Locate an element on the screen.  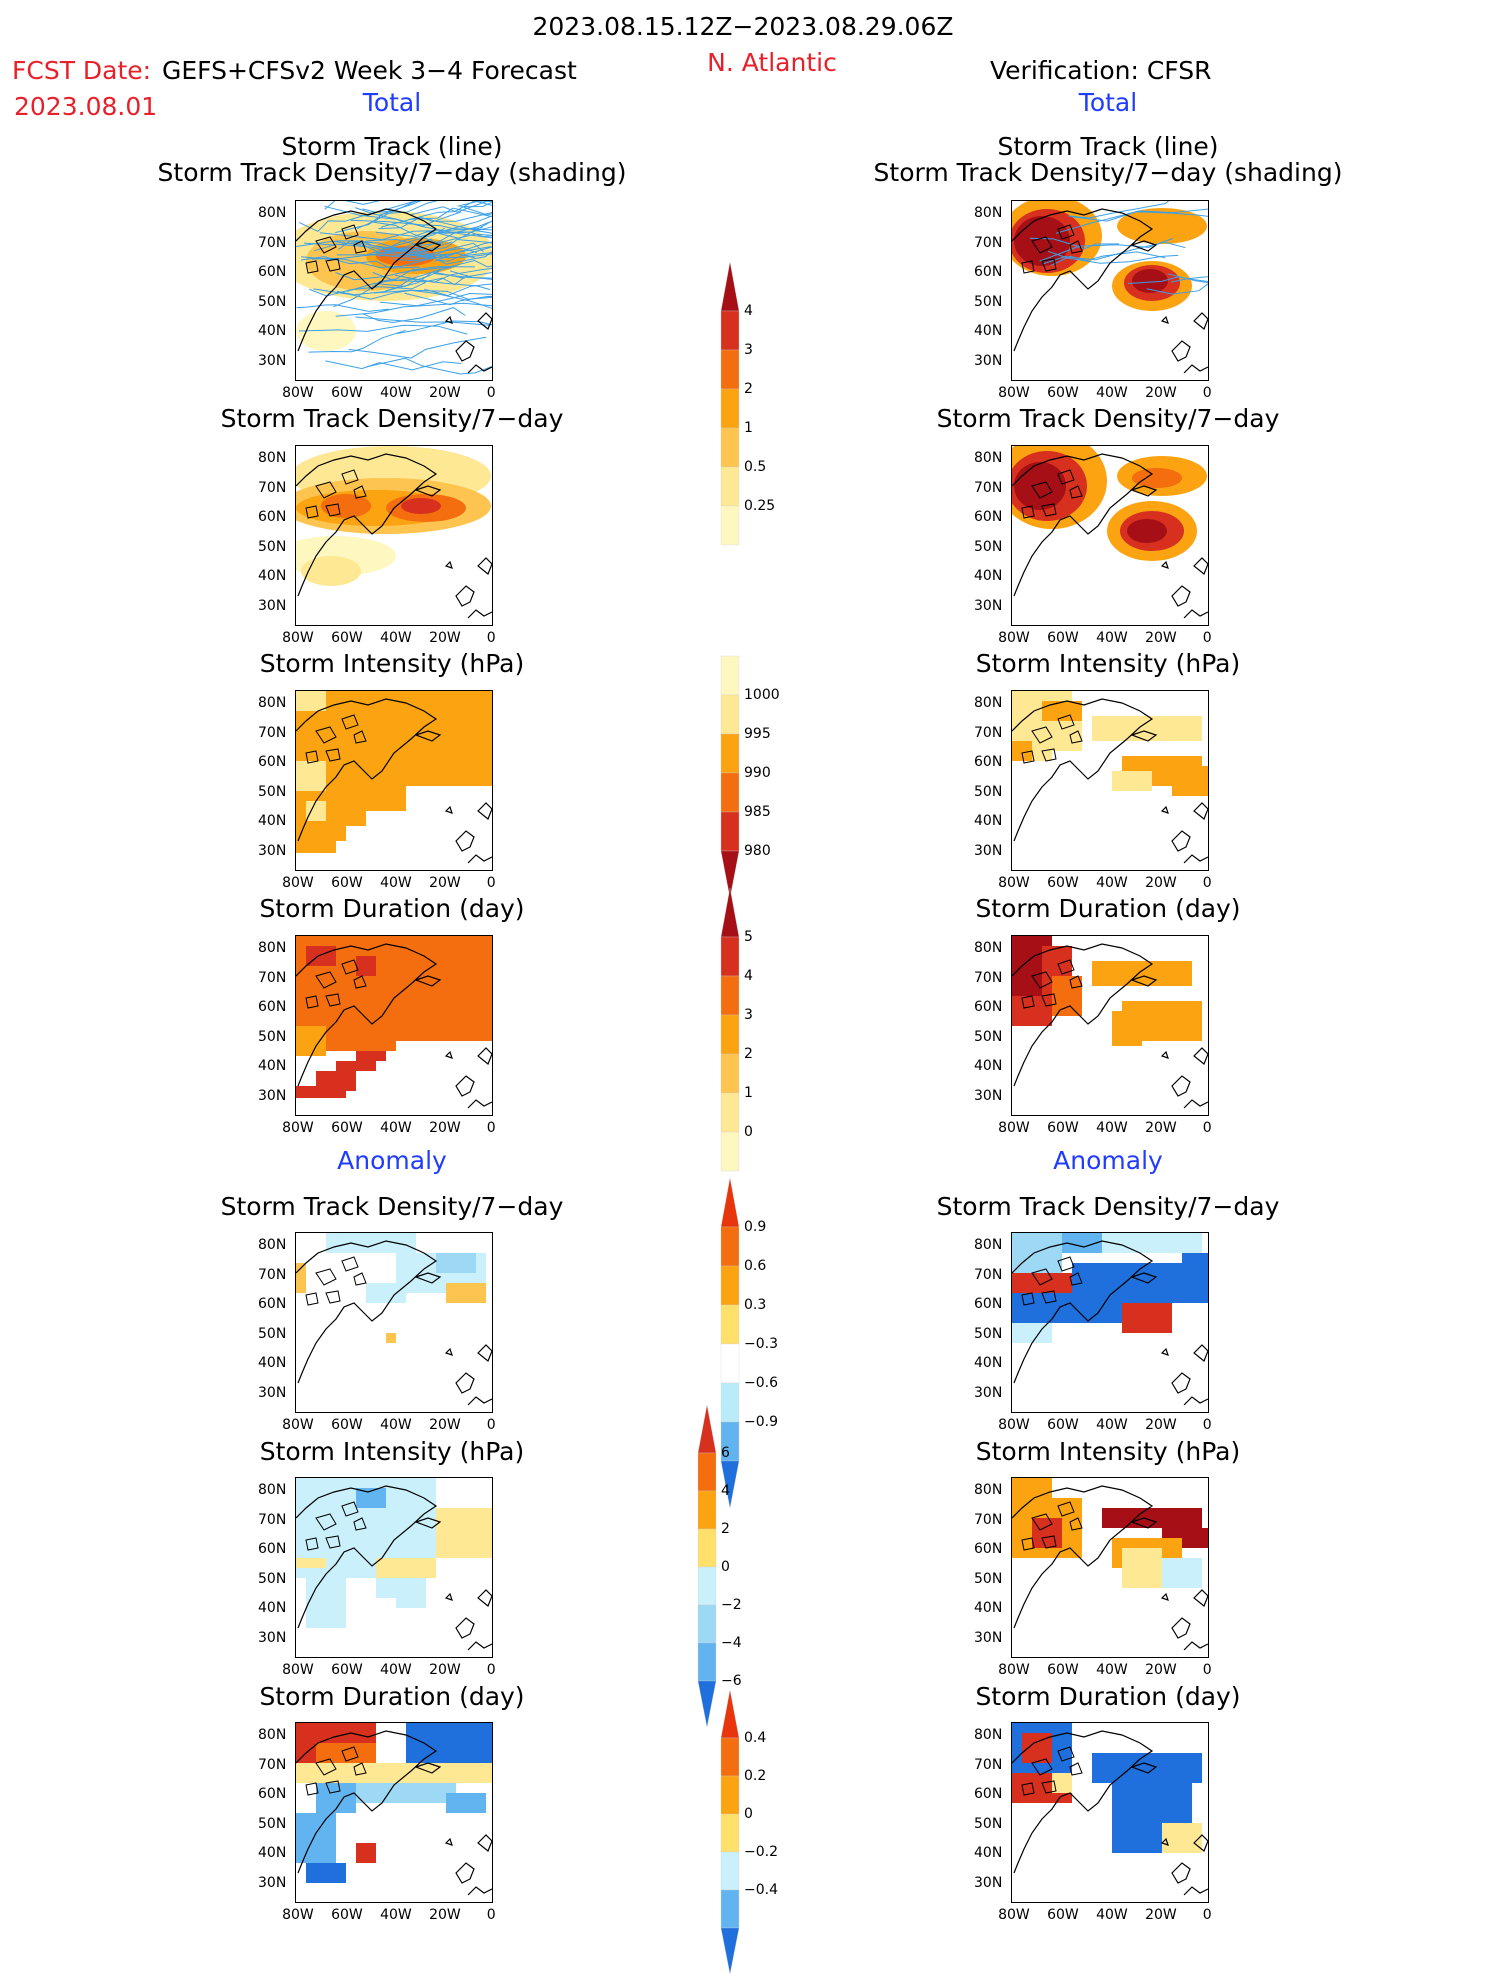
period-title: 2023.08.15.12Z−2023.08.29.06Z is located at coordinates (743, 26).